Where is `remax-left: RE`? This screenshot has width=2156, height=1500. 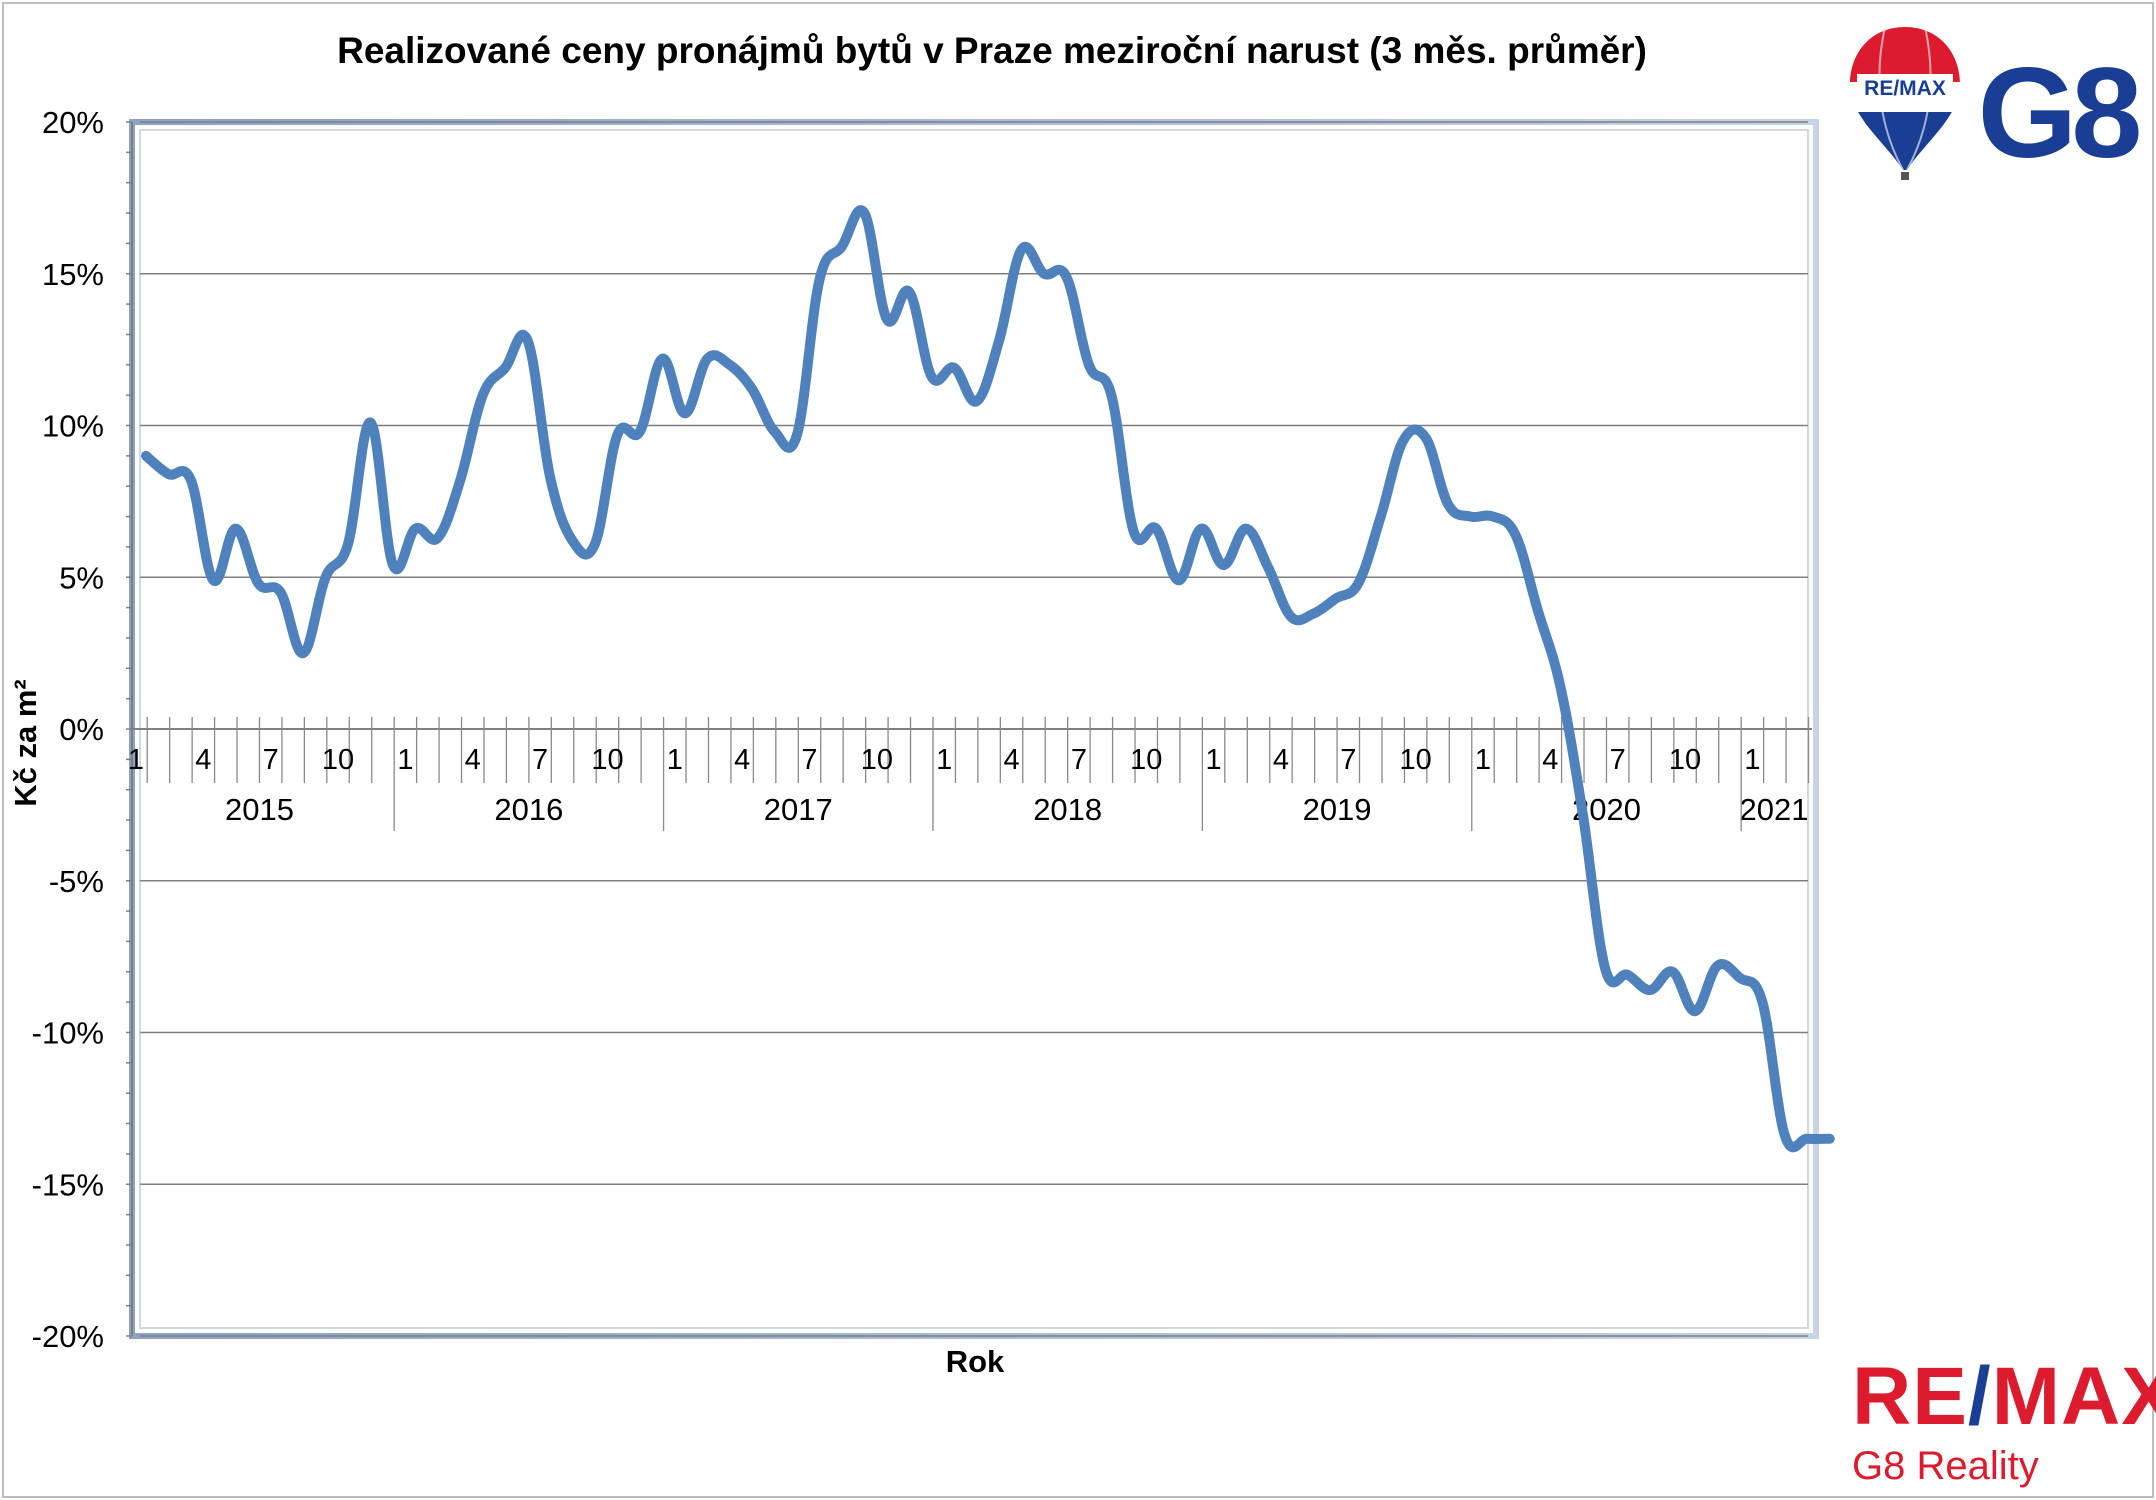
remax-left: RE is located at coordinates (1910, 1396).